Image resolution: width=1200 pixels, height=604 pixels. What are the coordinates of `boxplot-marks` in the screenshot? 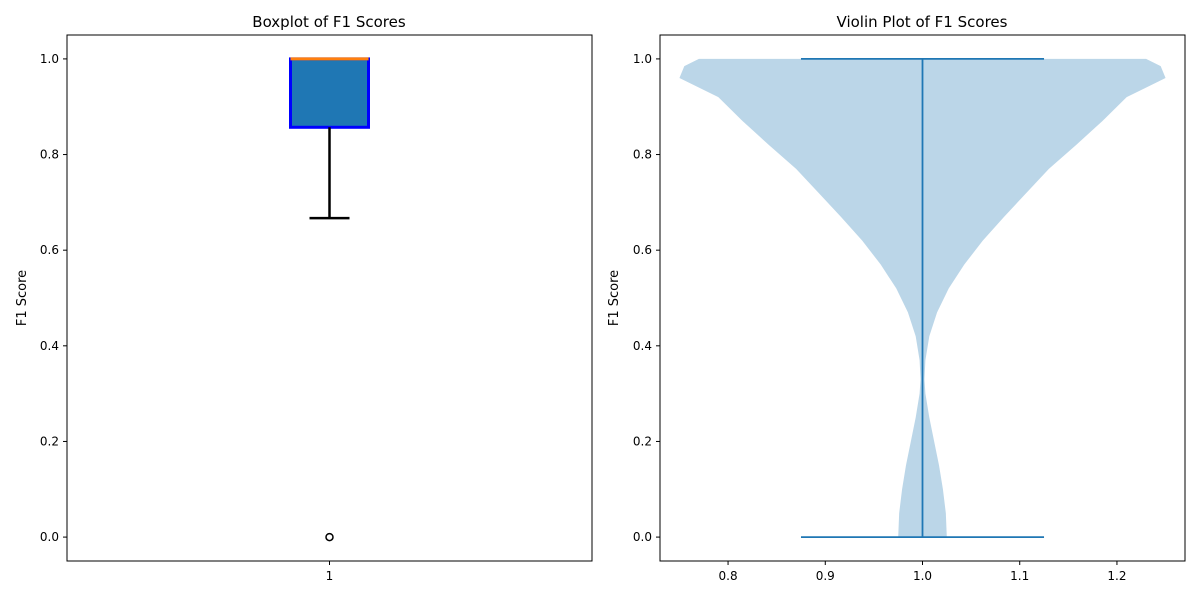 It's located at (329, 299).